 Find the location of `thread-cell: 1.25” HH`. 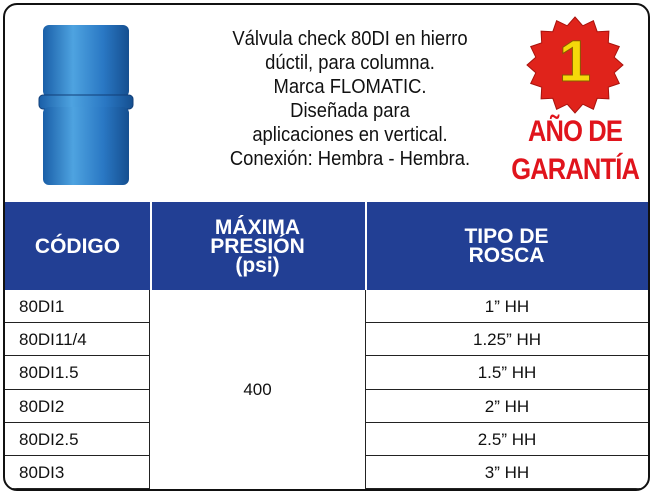

thread-cell: 1.25” HH is located at coordinates (506, 340).